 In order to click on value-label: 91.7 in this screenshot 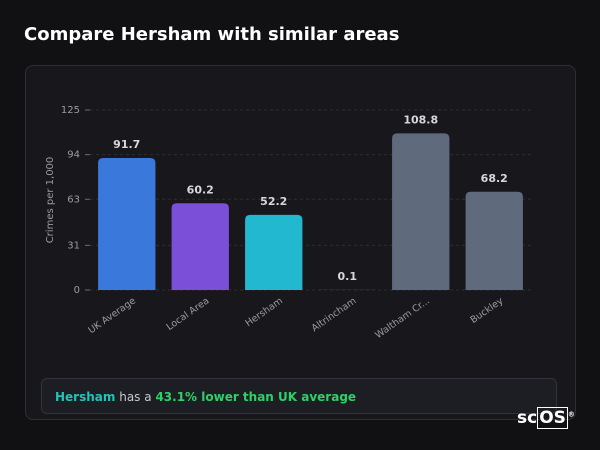, I will do `click(126, 144)`.